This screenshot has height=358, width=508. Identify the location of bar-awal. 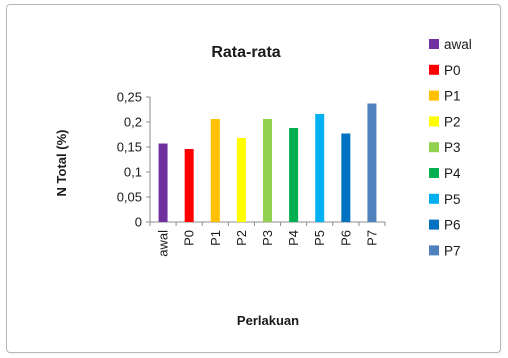
(163, 182).